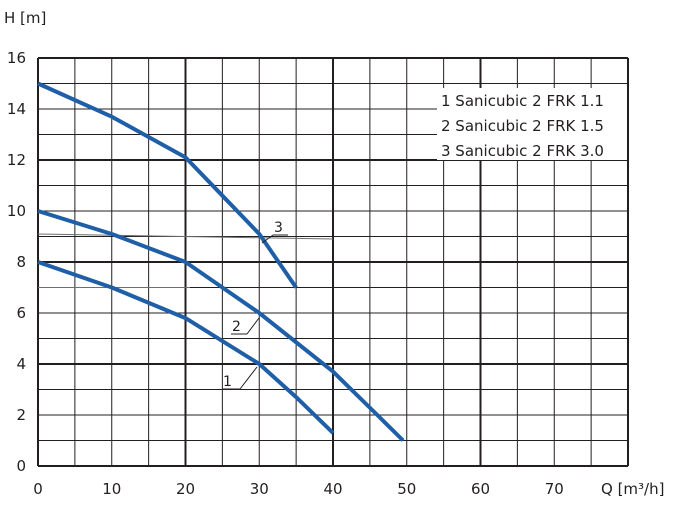 The height and width of the screenshot is (514, 683). I want to click on legend-entry: 2 Sanicubic 2 FRK 1.5, so click(522, 126).